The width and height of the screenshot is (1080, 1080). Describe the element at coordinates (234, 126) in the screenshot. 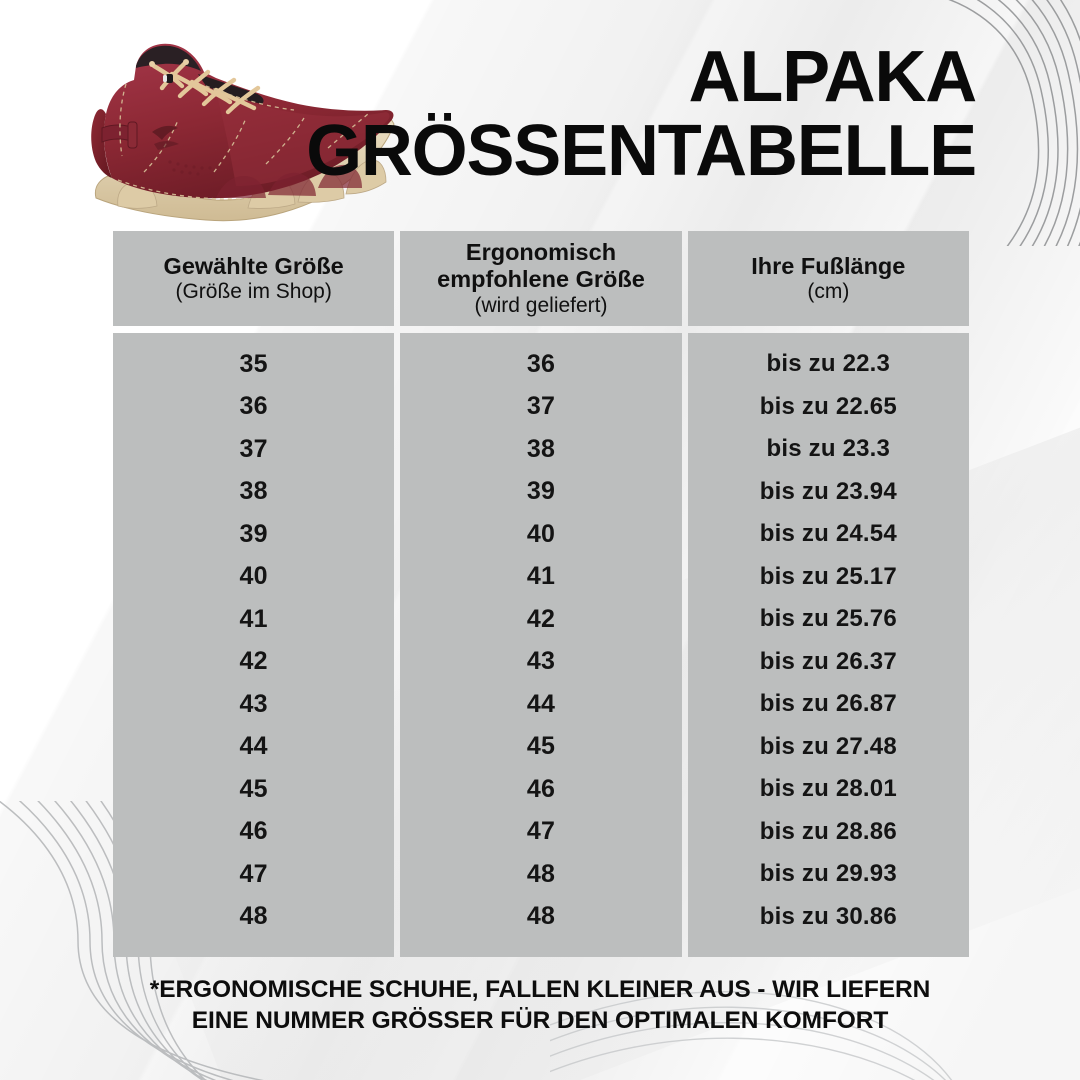

I see `product-shoe-image` at that location.